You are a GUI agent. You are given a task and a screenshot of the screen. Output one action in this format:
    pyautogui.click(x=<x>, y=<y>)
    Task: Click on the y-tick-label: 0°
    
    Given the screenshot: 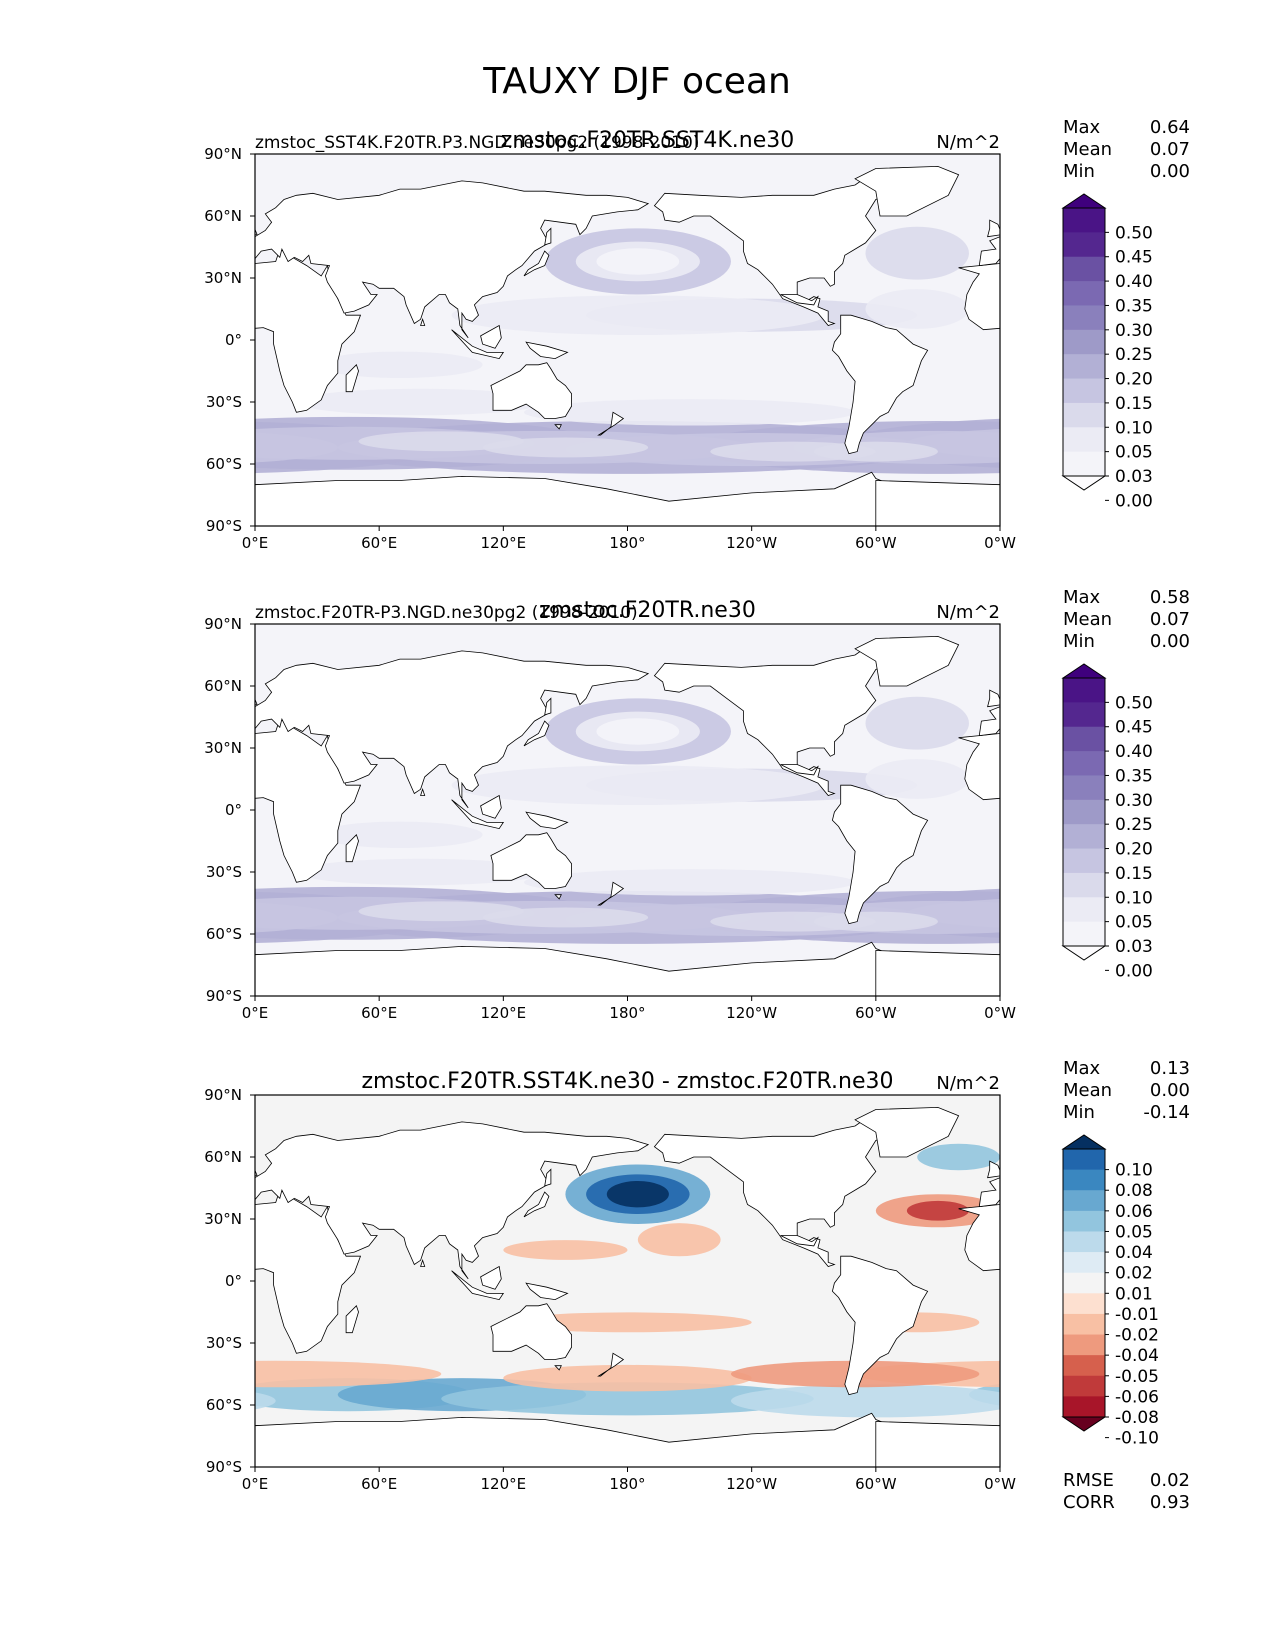 What is the action you would take?
    pyautogui.click(x=233, y=1281)
    